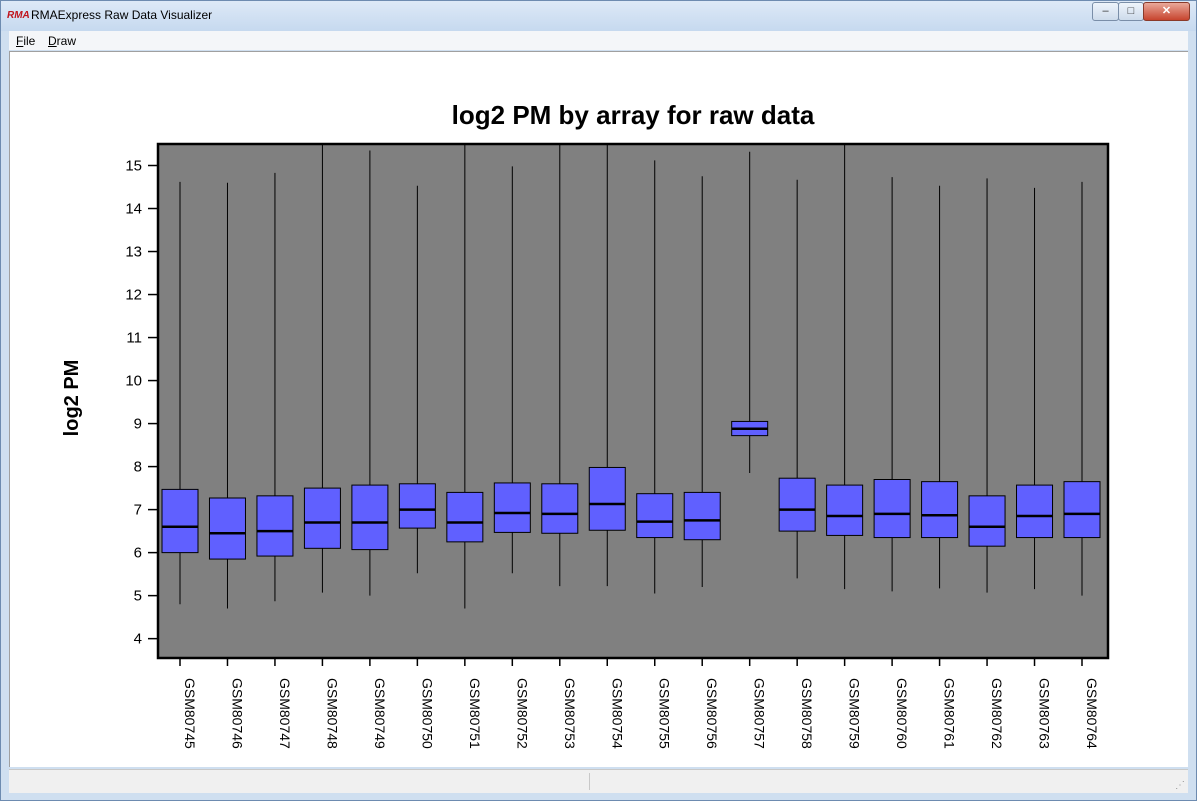 The height and width of the screenshot is (801, 1197). Describe the element at coordinates (1105, 11) in the screenshot. I see `minimize-button: –` at that location.